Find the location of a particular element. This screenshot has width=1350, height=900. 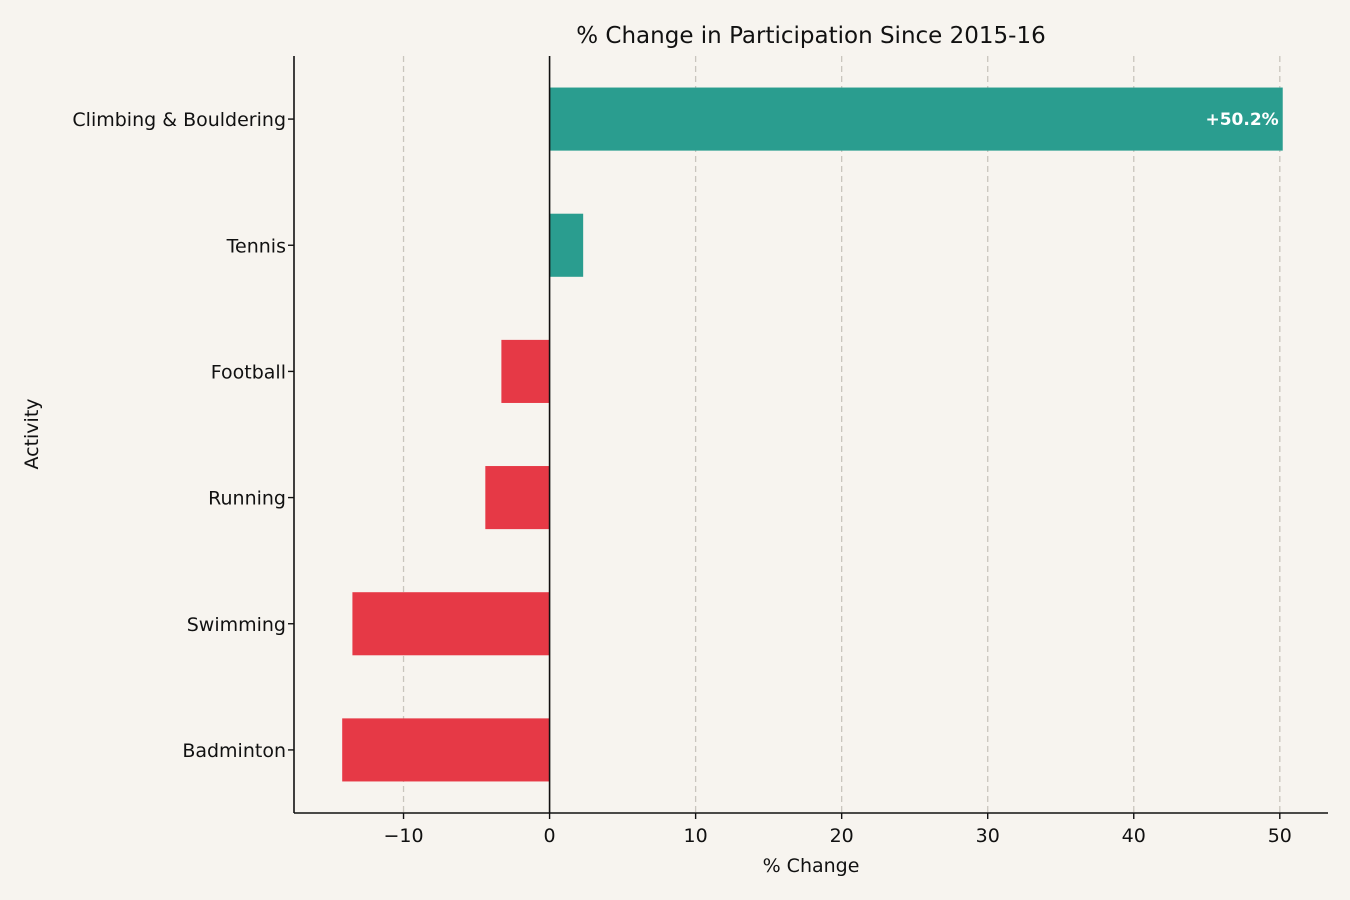

x-tick-label: 40 is located at coordinates (1134, 836).